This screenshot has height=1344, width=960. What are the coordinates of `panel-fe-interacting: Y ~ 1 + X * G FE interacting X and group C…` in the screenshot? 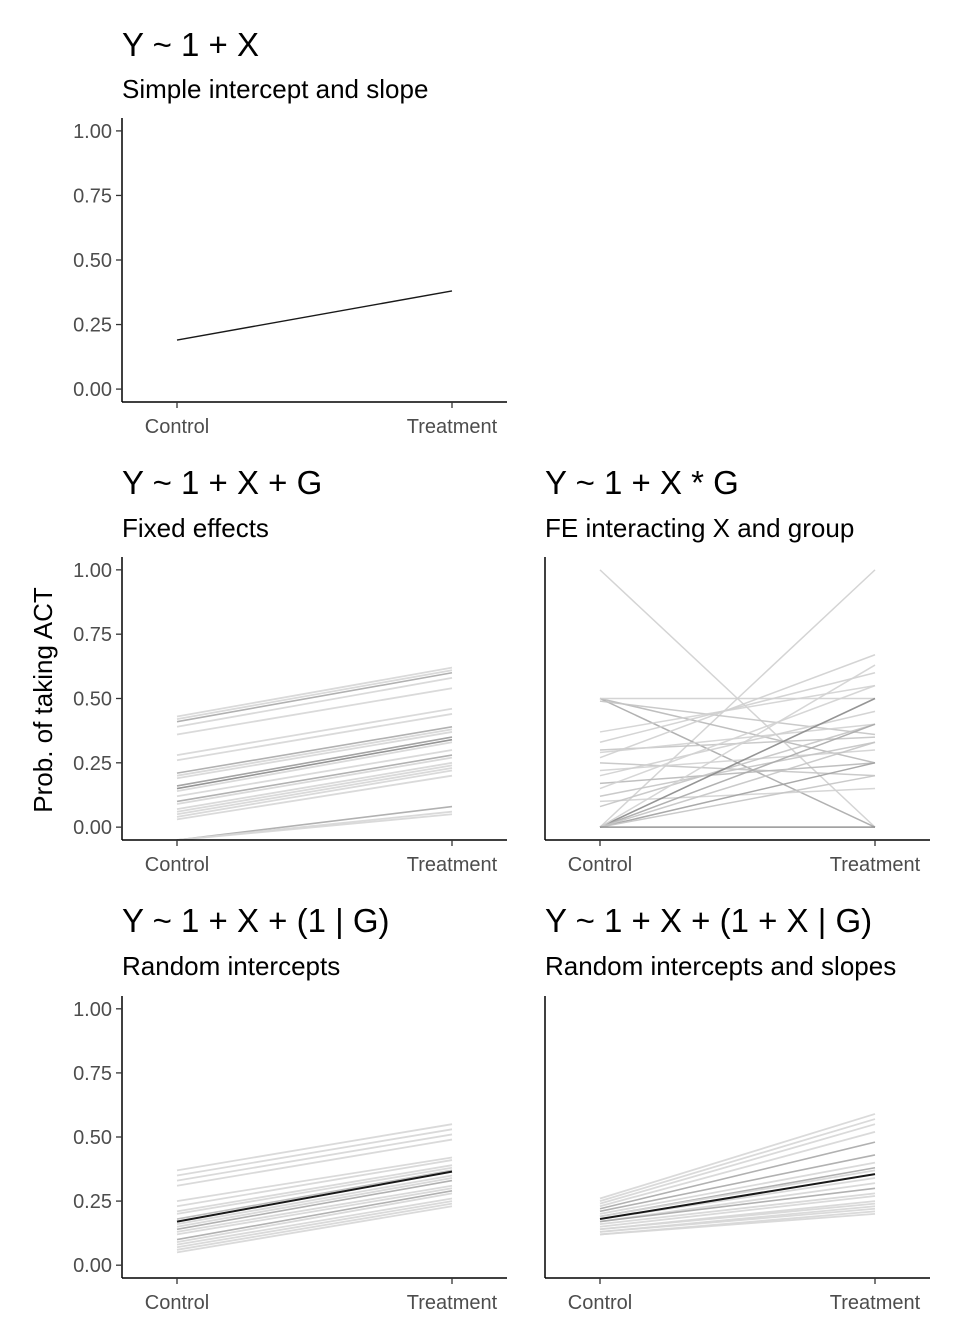 It's located at (737, 670).